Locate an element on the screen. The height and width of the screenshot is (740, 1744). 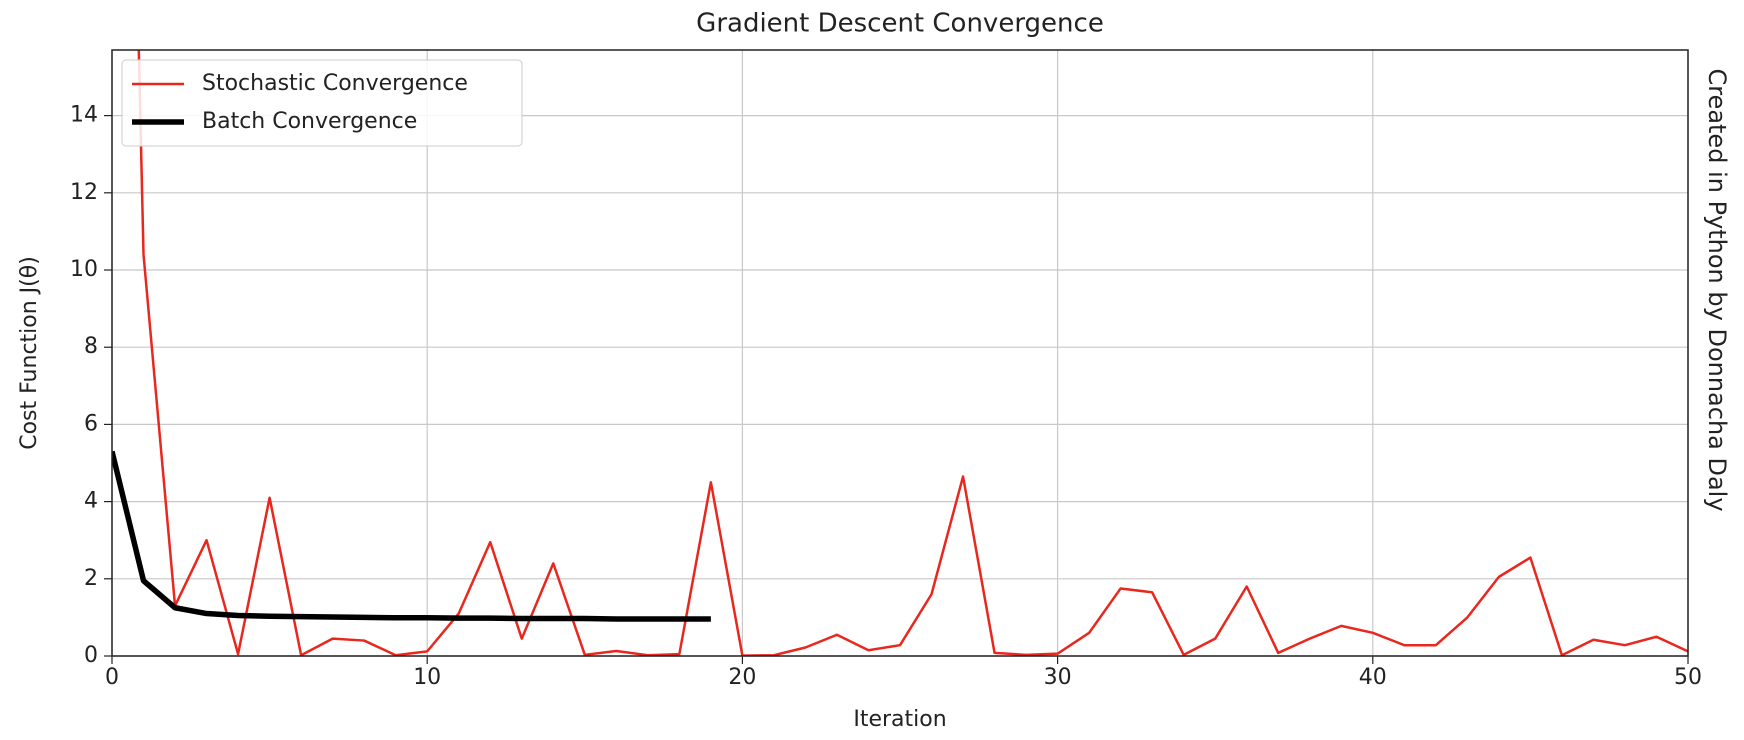
y-tick-label: 10 is located at coordinates (84, 269).